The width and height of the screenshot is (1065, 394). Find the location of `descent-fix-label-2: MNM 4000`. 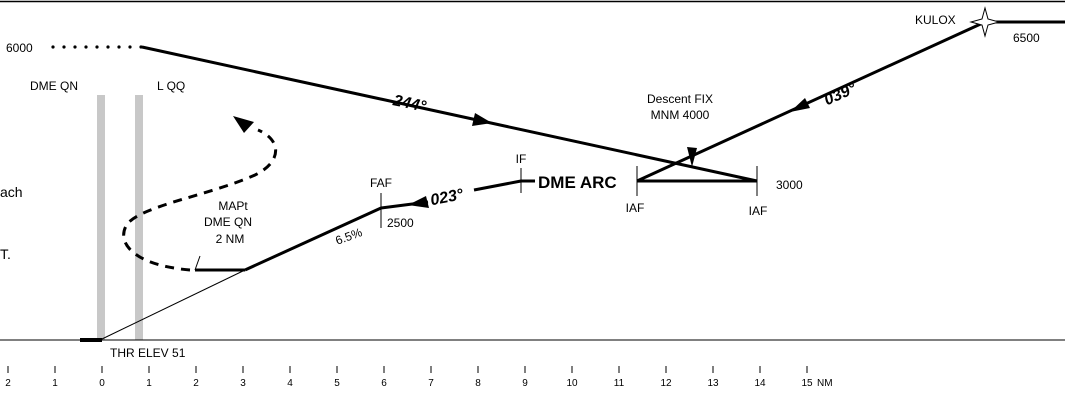

descent-fix-label-2: MNM 4000 is located at coordinates (680, 115).